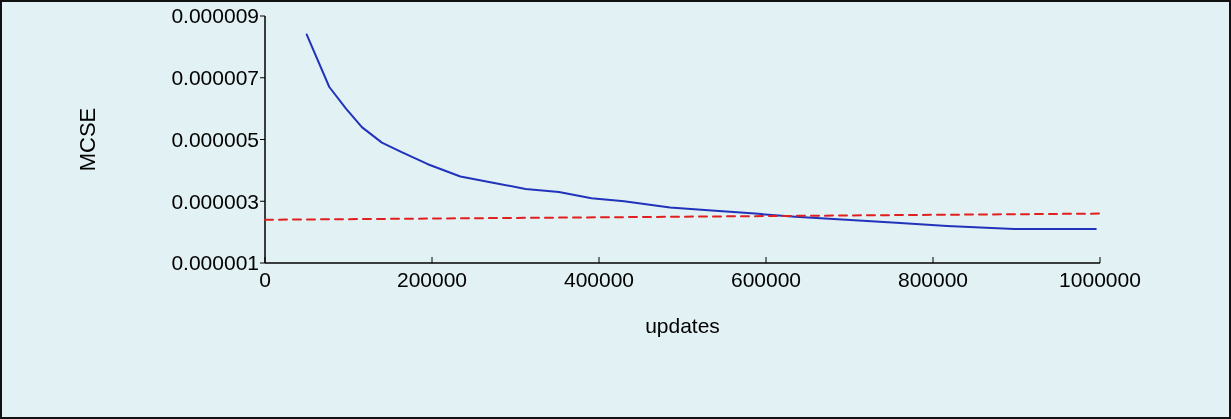 The image size is (1231, 419). I want to click on y-axis-title: MCSE, so click(87, 139).